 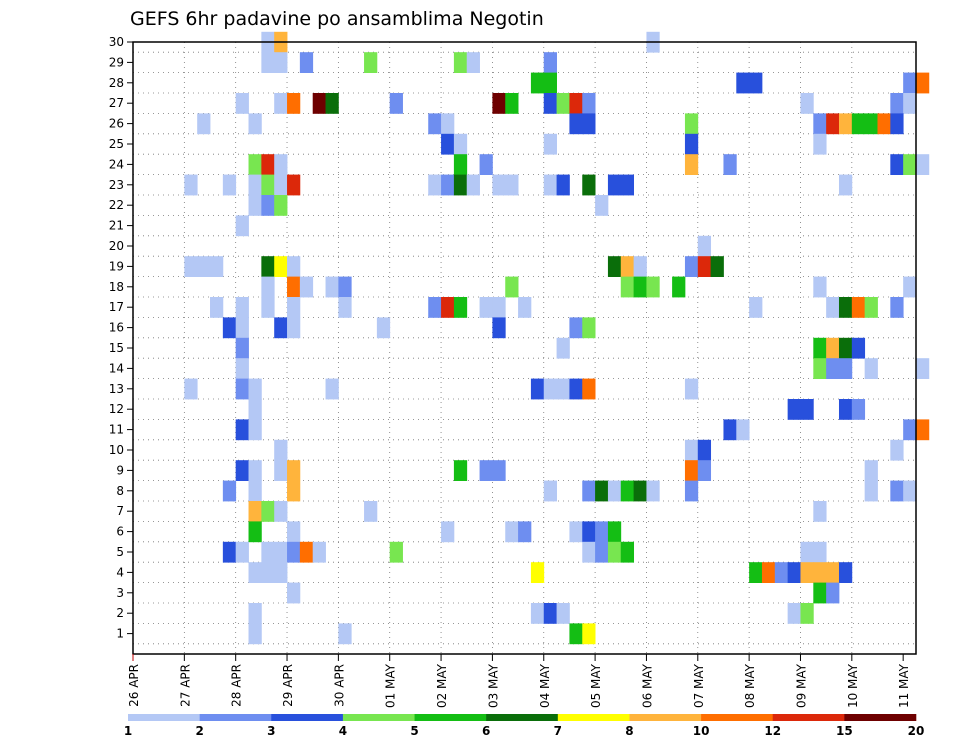 What do you see at coordinates (120, 593) in the screenshot?
I see `y-tick-label: 3` at bounding box center [120, 593].